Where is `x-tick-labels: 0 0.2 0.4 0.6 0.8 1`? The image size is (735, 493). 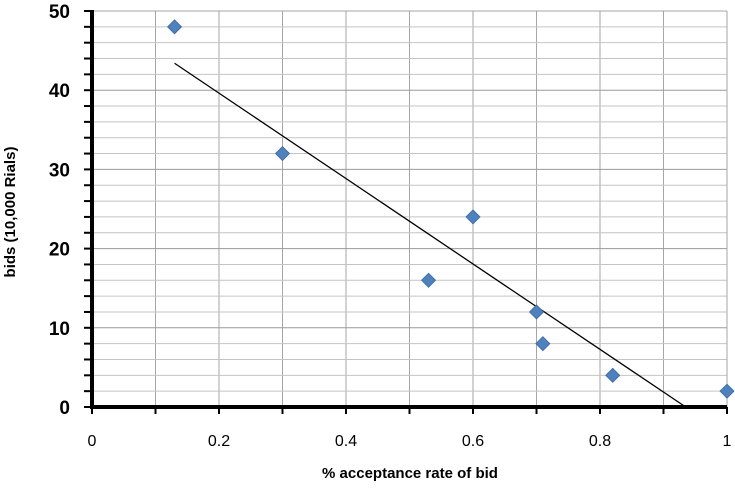 x-tick-labels: 0 0.2 0.4 0.6 0.8 1 is located at coordinates (410, 441).